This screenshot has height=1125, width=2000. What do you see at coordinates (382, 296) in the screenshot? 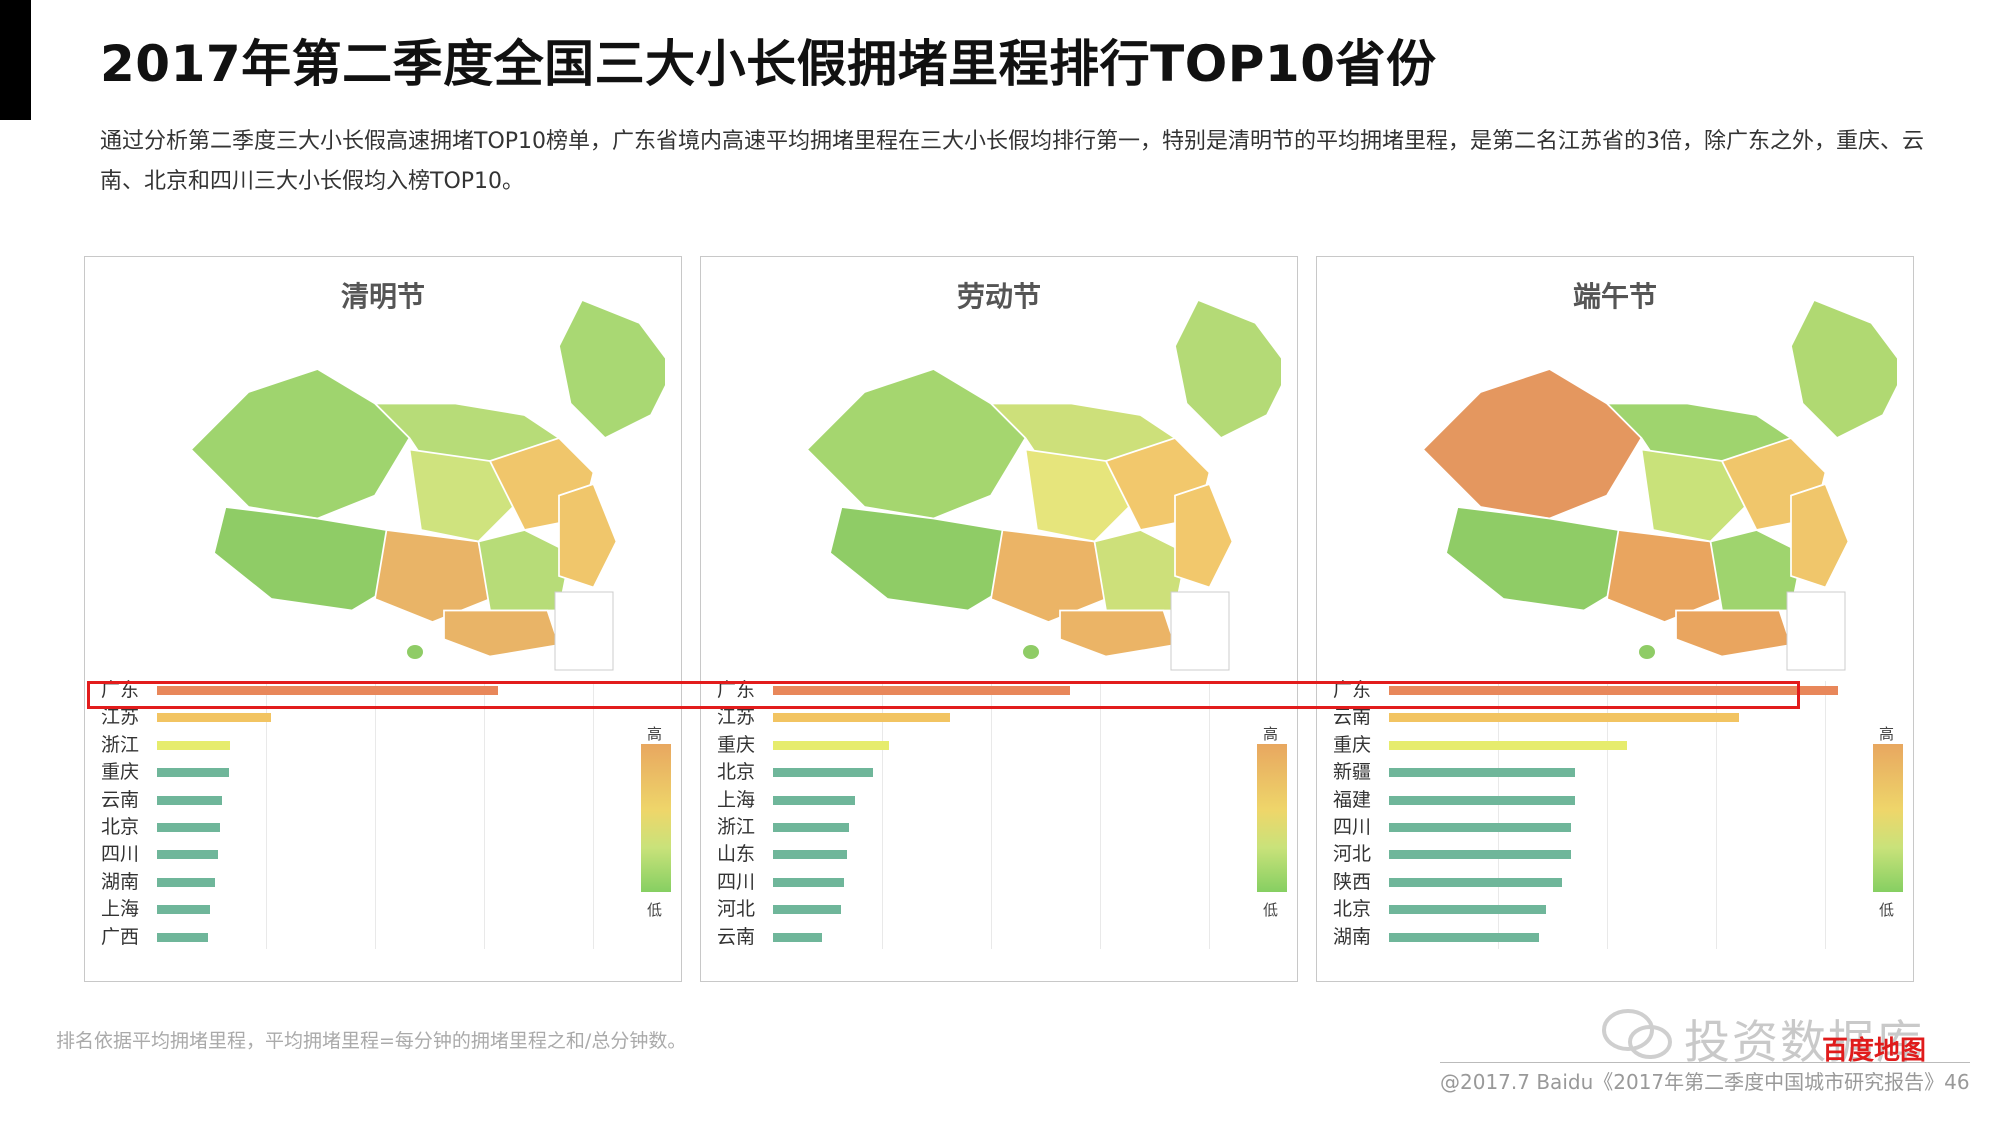
I see `panel-title: 清明节` at bounding box center [382, 296].